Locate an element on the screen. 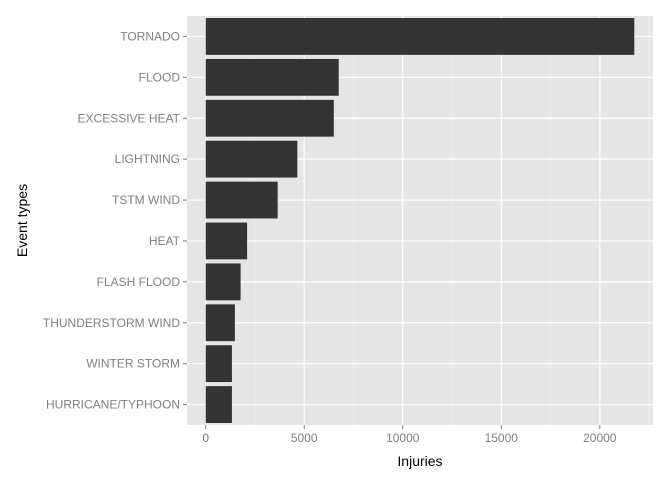 The height and width of the screenshot is (480, 672). x-axis-title: Injuries is located at coordinates (419, 461).